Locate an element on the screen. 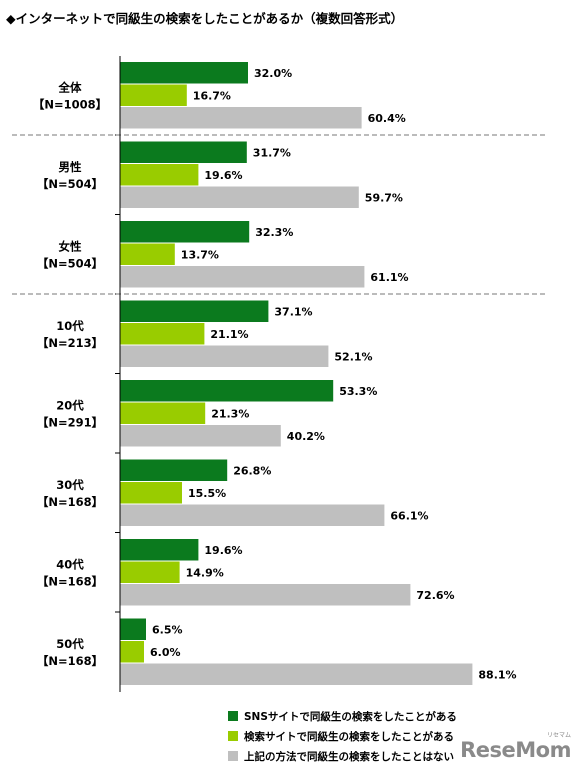  data-label: 15.5% is located at coordinates (207, 493).